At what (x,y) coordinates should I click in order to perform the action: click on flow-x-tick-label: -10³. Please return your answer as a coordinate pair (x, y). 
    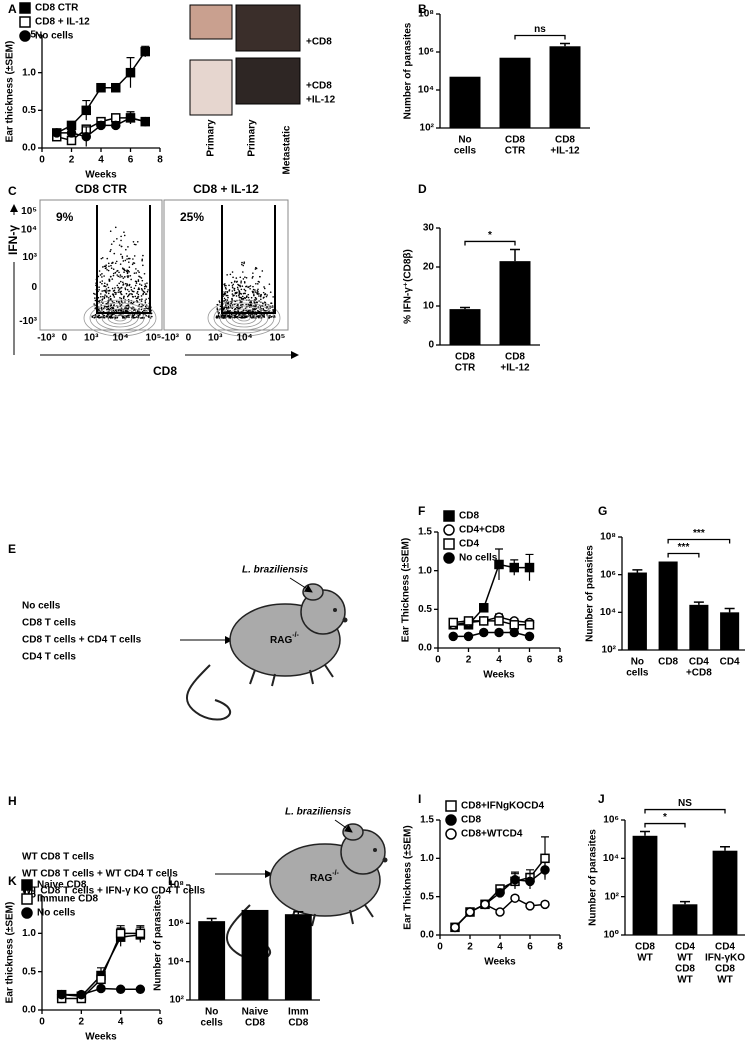
    Looking at the image, I should click on (46, 338).